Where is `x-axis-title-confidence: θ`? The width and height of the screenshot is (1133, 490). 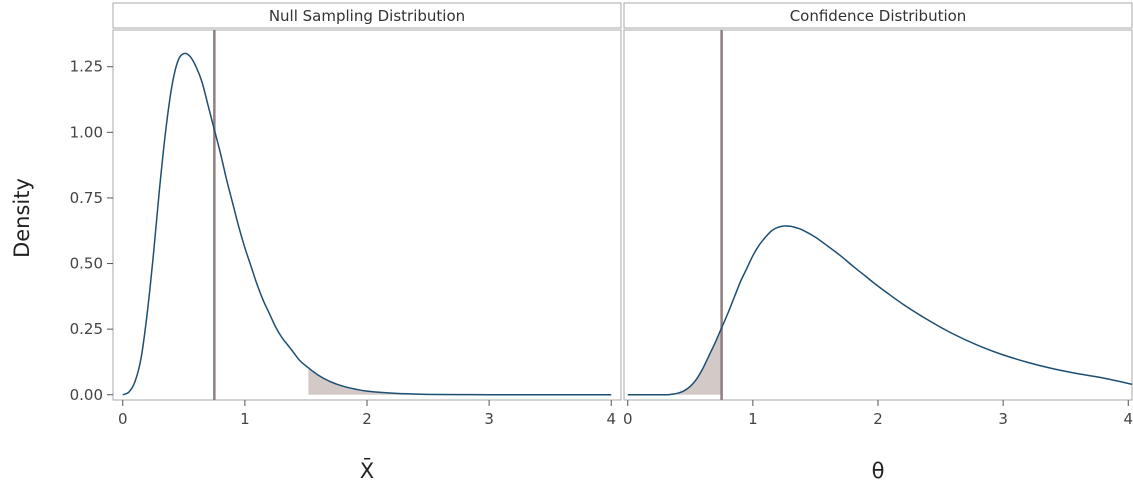 x-axis-title-confidence: θ is located at coordinates (878, 471).